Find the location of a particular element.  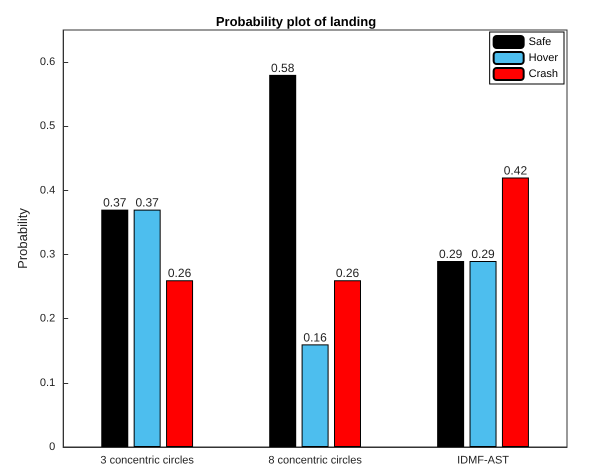

data-label: 0.58 is located at coordinates (283, 67).